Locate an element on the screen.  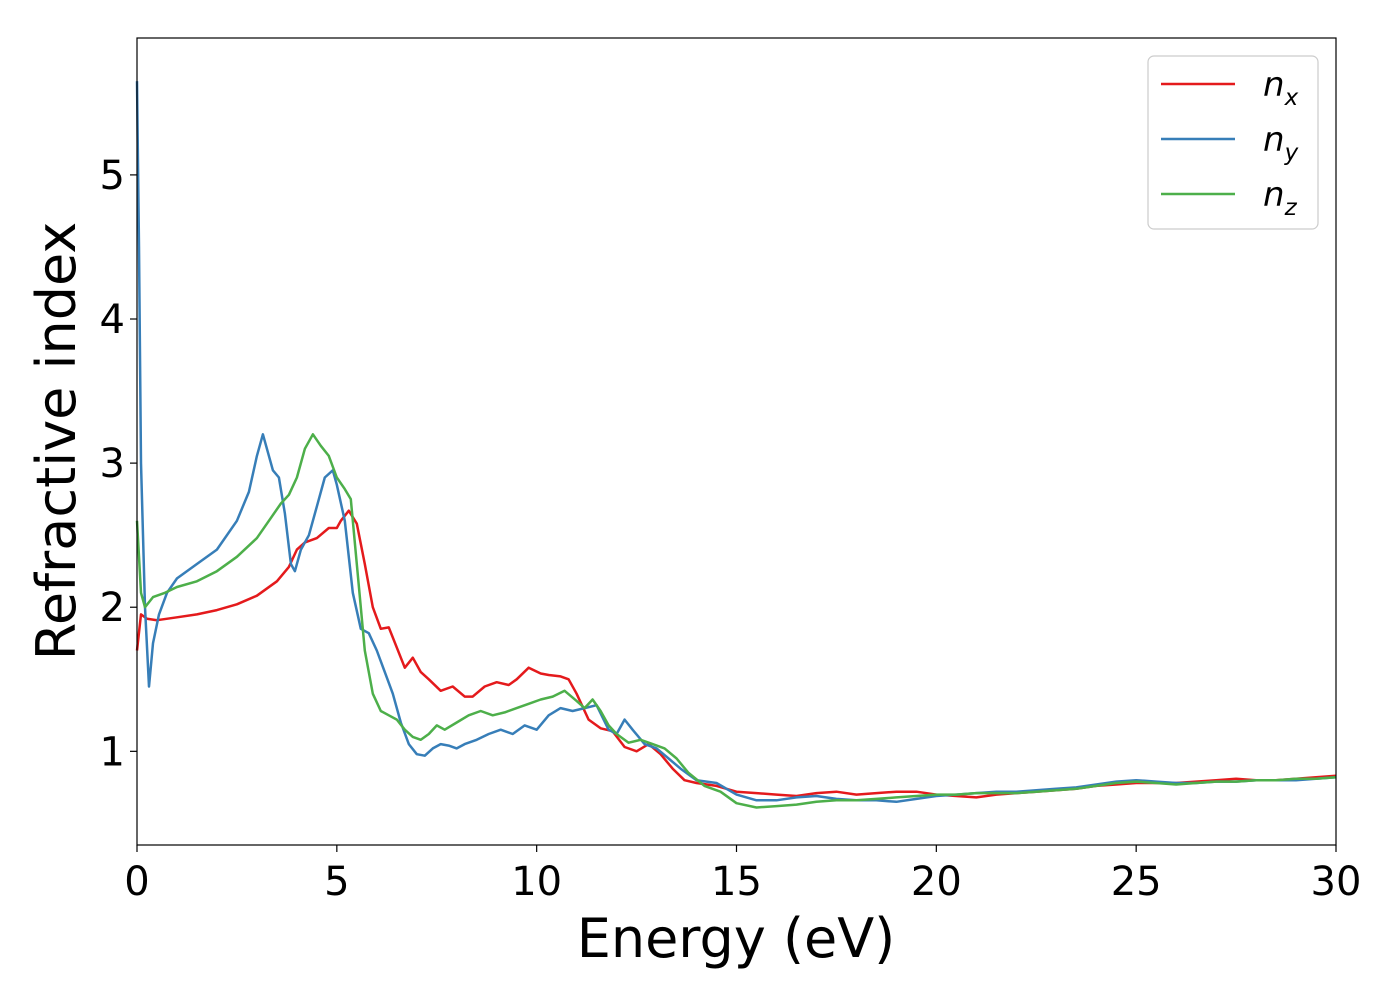
x-tick-label: 30 is located at coordinates (1336, 882).